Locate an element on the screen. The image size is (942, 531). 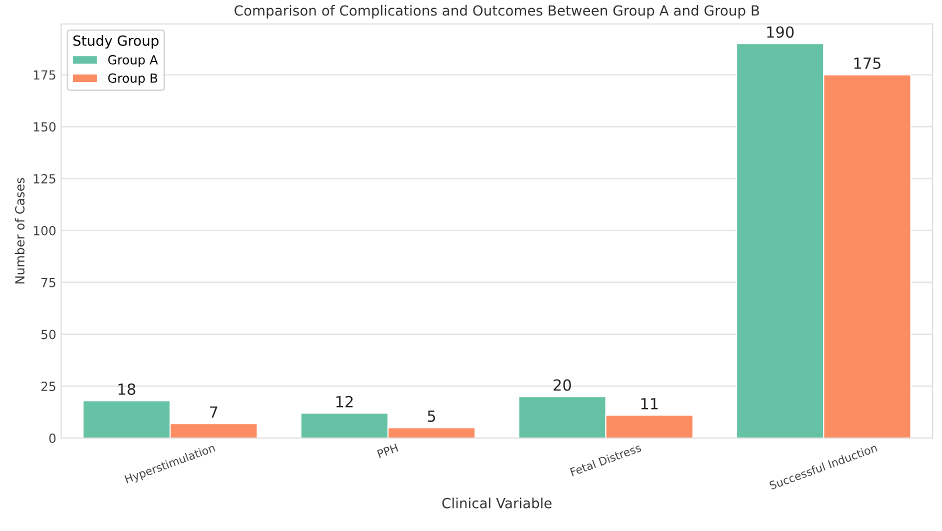
data-label: 18 is located at coordinates (127, 389).